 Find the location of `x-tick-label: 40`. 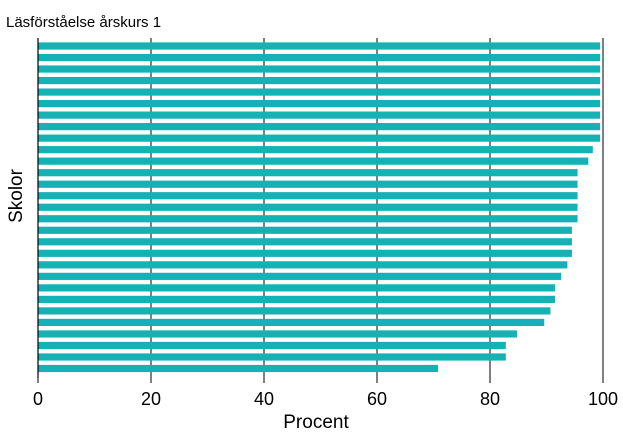

x-tick-label: 40 is located at coordinates (264, 399).